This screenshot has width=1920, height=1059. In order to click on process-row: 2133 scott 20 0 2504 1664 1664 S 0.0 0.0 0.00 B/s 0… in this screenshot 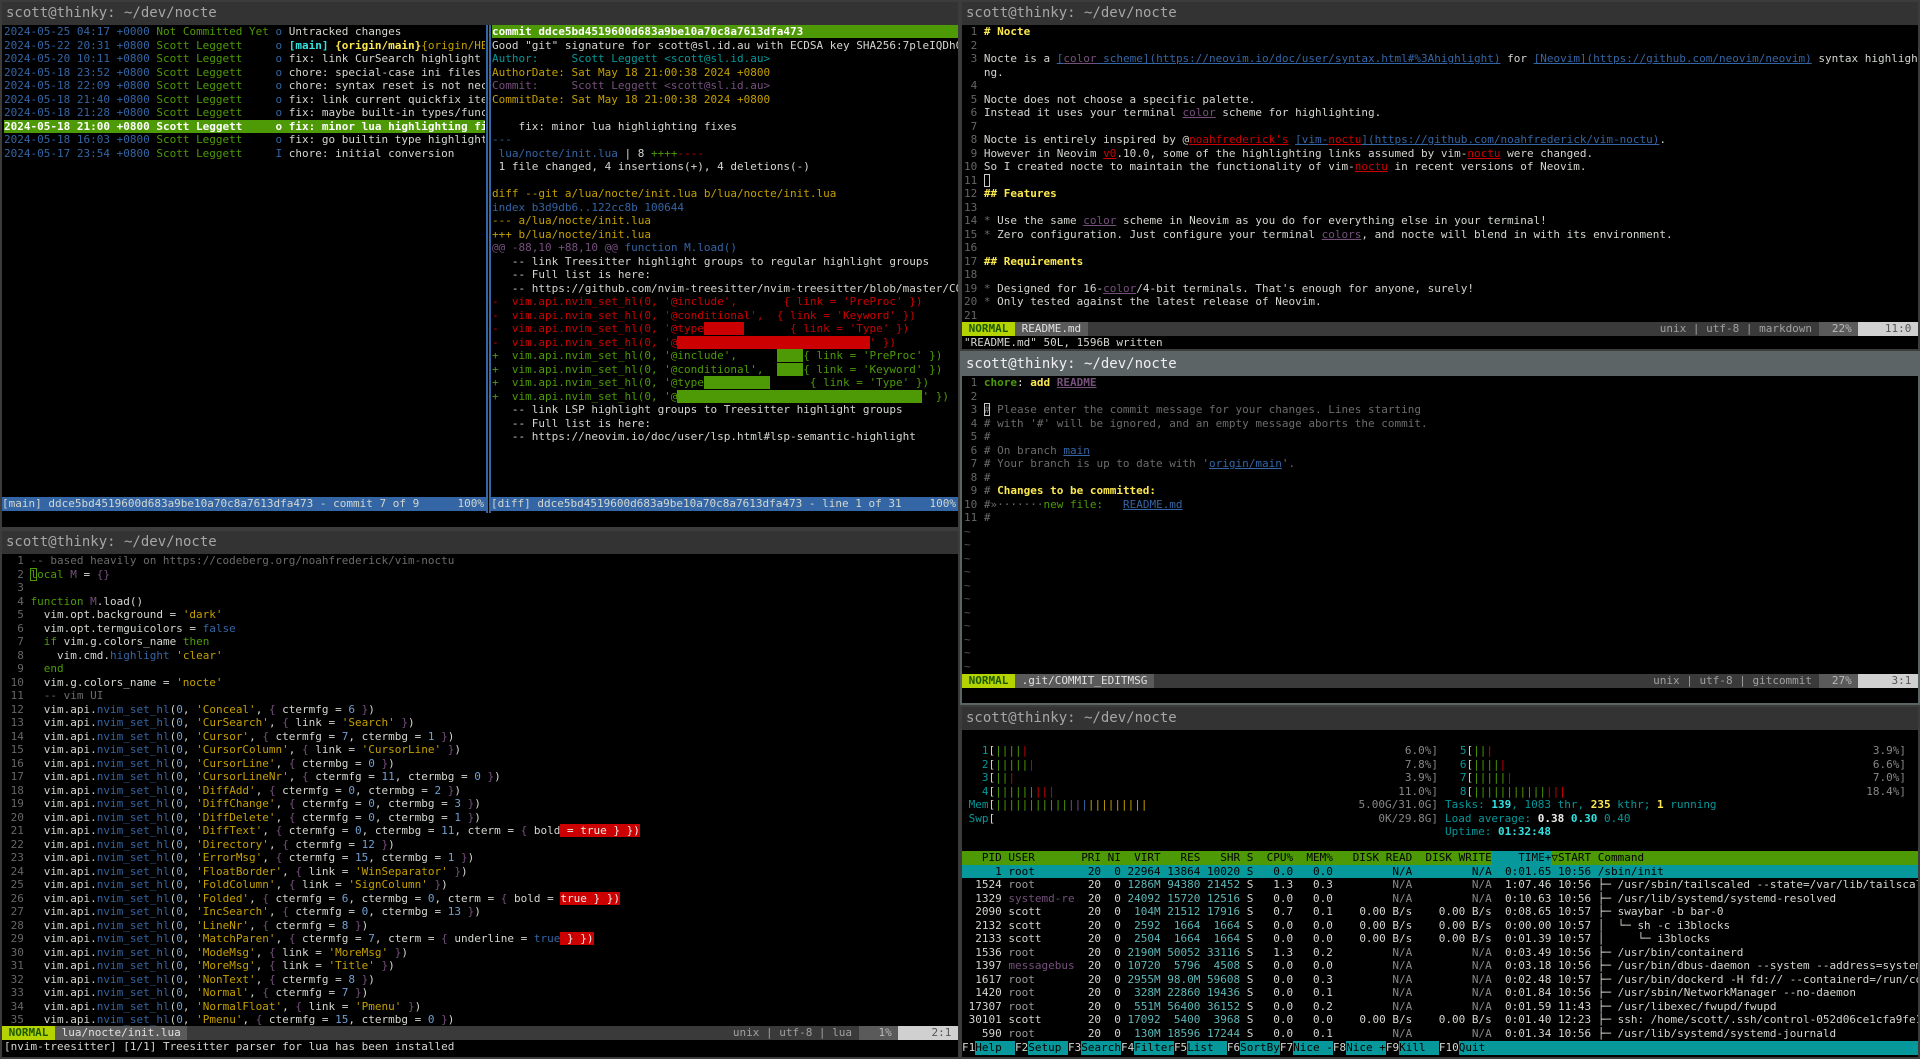, I will do `click(1440, 939)`.